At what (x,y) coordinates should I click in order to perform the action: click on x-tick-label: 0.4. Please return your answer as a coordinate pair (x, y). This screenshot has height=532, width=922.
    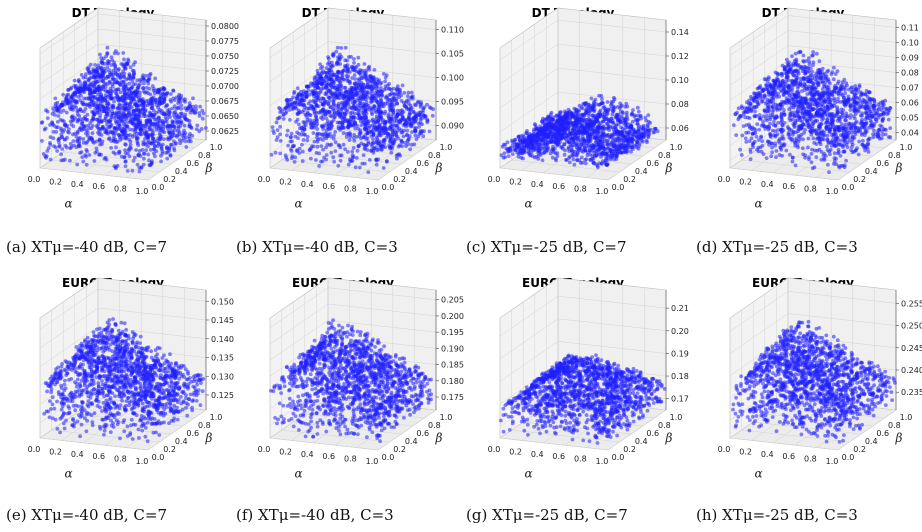
    Looking at the image, I should click on (307, 184).